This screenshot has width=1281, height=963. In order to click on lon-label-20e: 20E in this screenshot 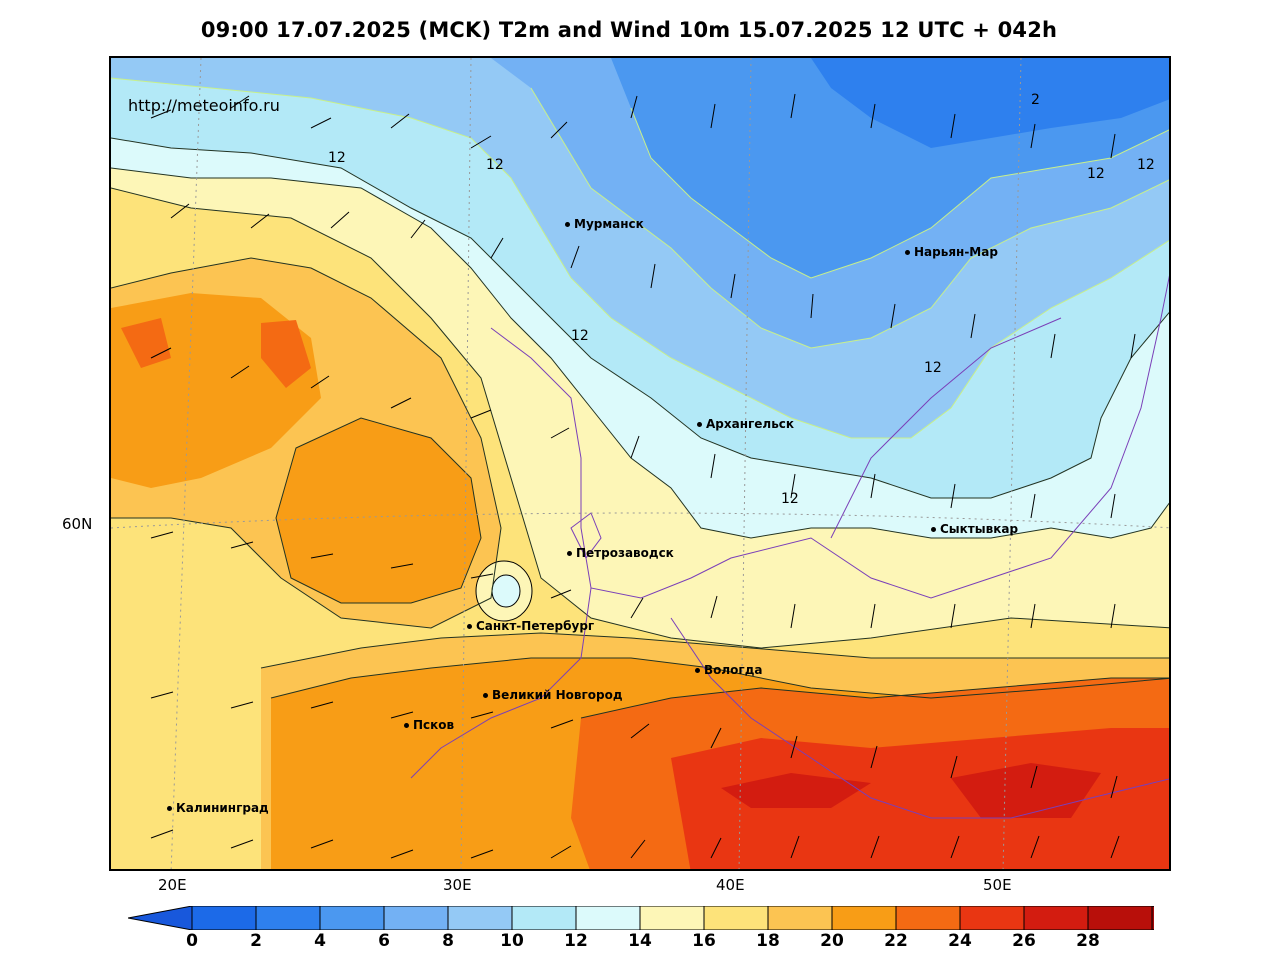, I will do `click(172, 885)`.